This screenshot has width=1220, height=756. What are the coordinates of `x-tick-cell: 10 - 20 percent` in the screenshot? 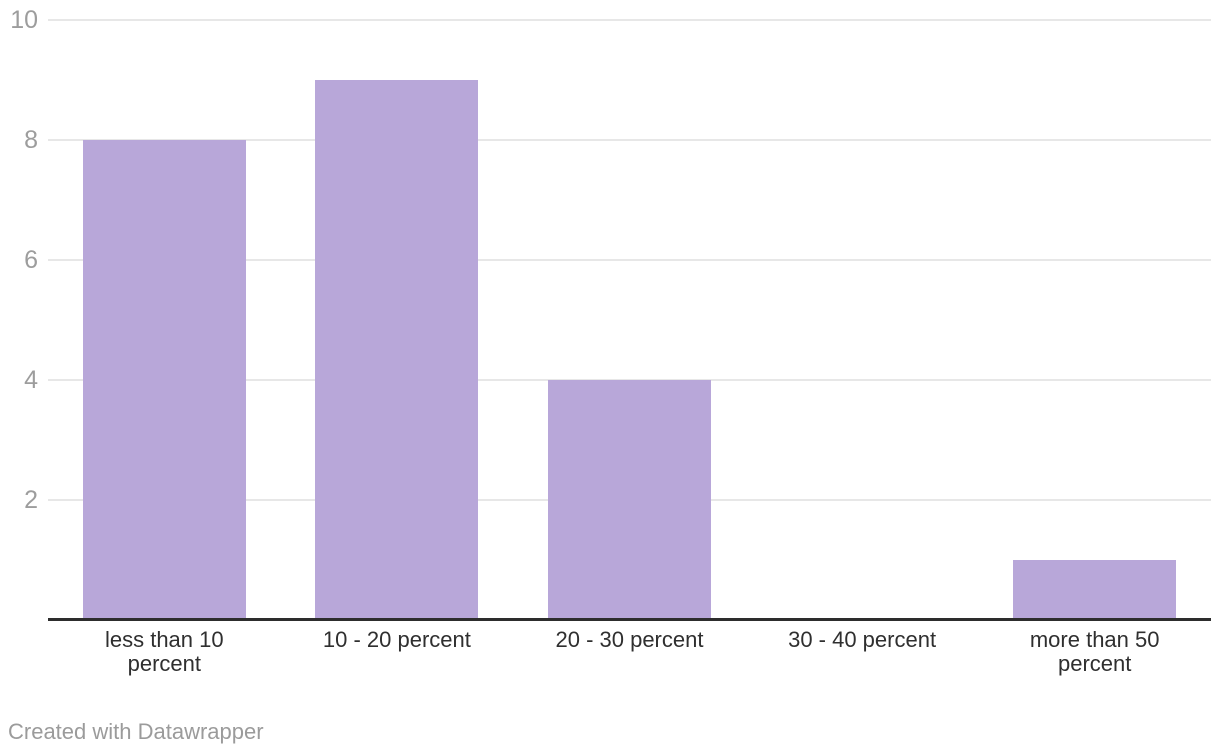 It's located at (397, 652).